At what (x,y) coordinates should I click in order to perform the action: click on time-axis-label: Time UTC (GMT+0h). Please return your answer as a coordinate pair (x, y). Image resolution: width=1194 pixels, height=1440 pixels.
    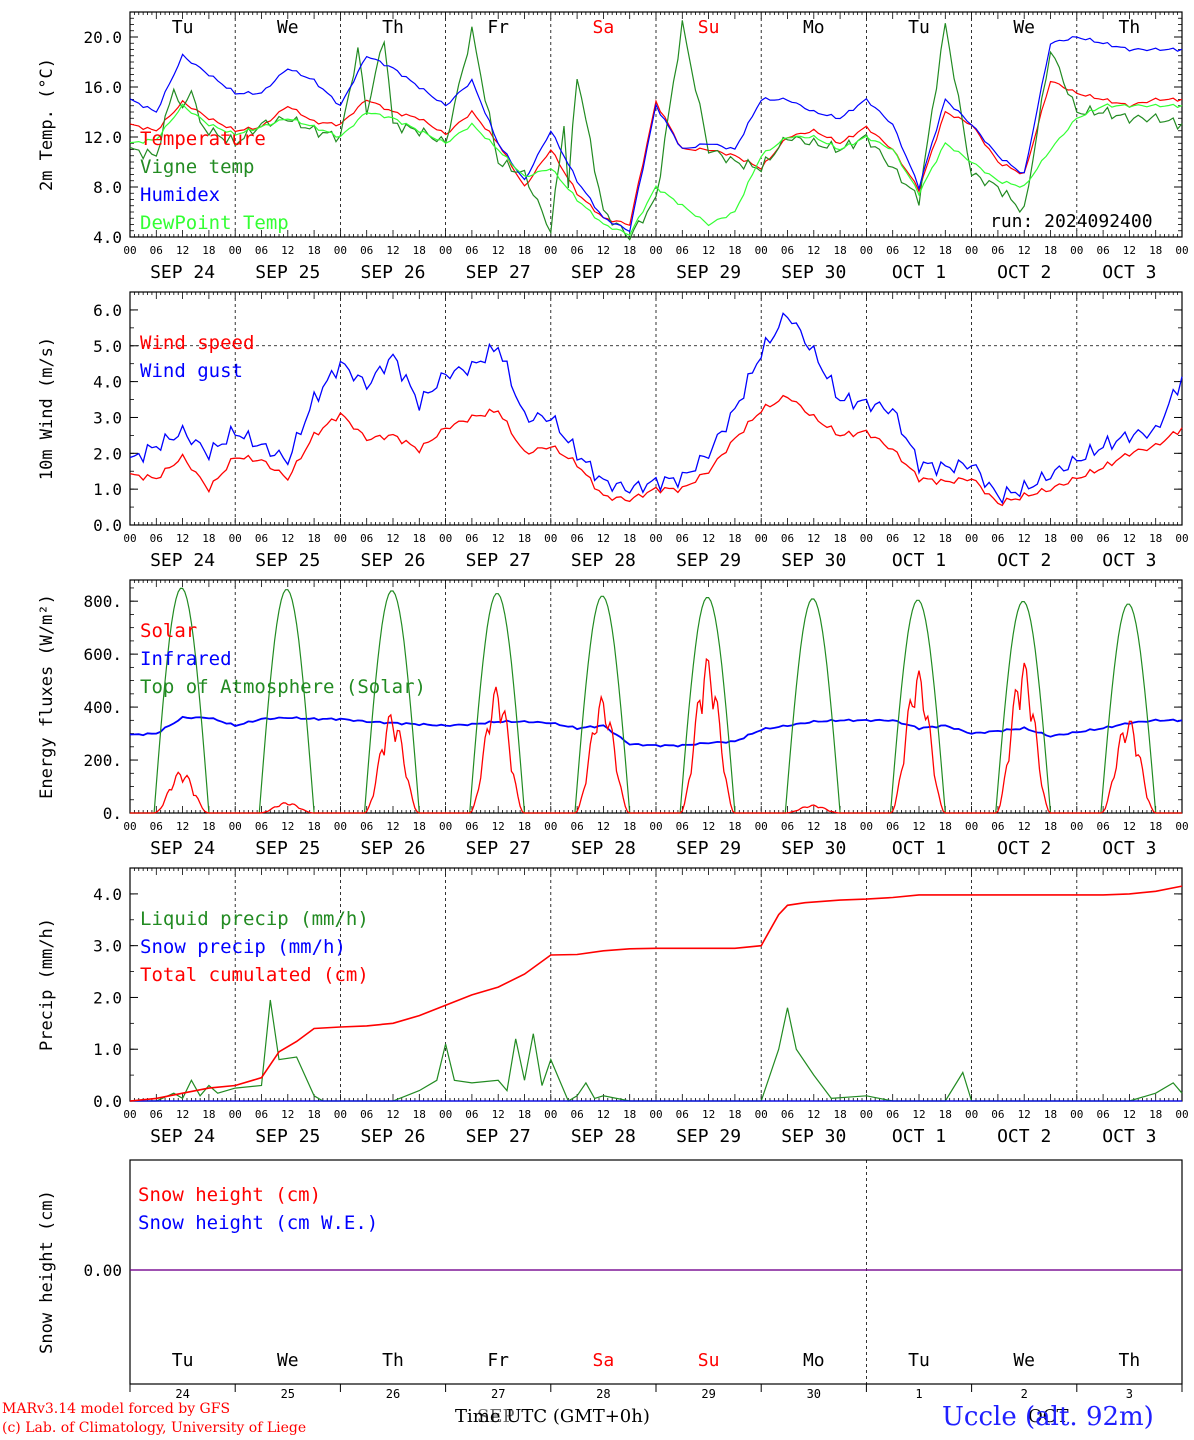
    Looking at the image, I should click on (552, 1416).